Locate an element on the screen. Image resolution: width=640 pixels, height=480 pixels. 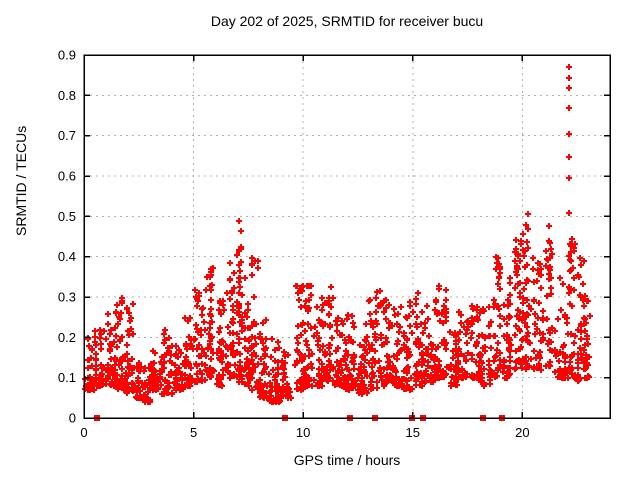
y-tick-label: 0.5 is located at coordinates (67, 216).